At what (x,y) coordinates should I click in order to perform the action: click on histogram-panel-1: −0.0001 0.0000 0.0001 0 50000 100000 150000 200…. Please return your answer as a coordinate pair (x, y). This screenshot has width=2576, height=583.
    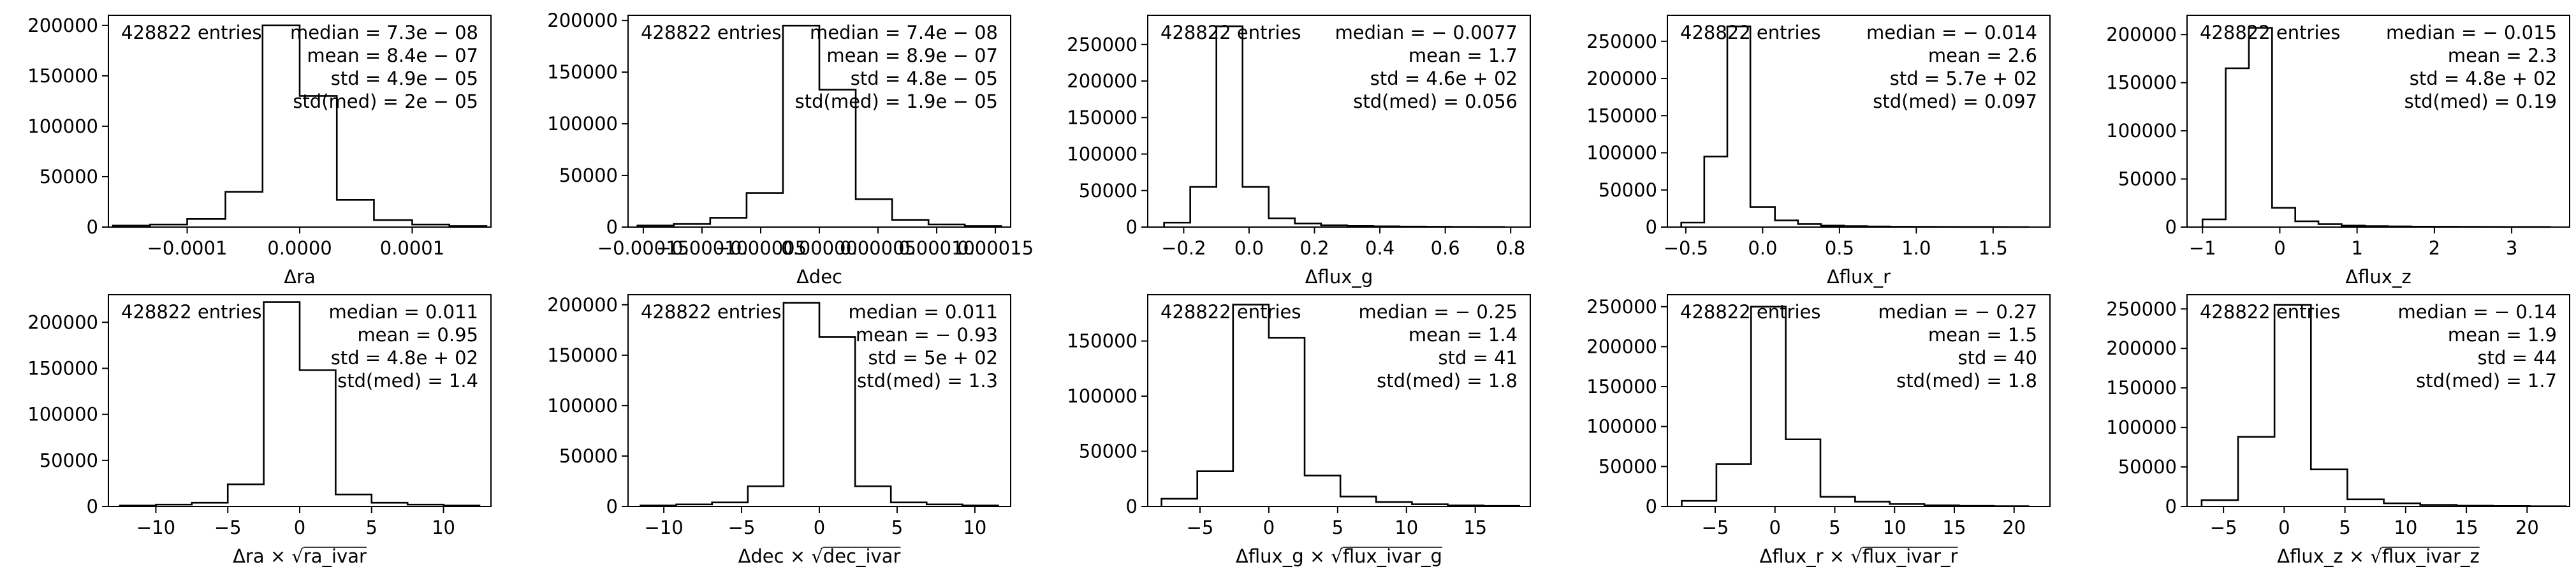
    Looking at the image, I should click on (259, 151).